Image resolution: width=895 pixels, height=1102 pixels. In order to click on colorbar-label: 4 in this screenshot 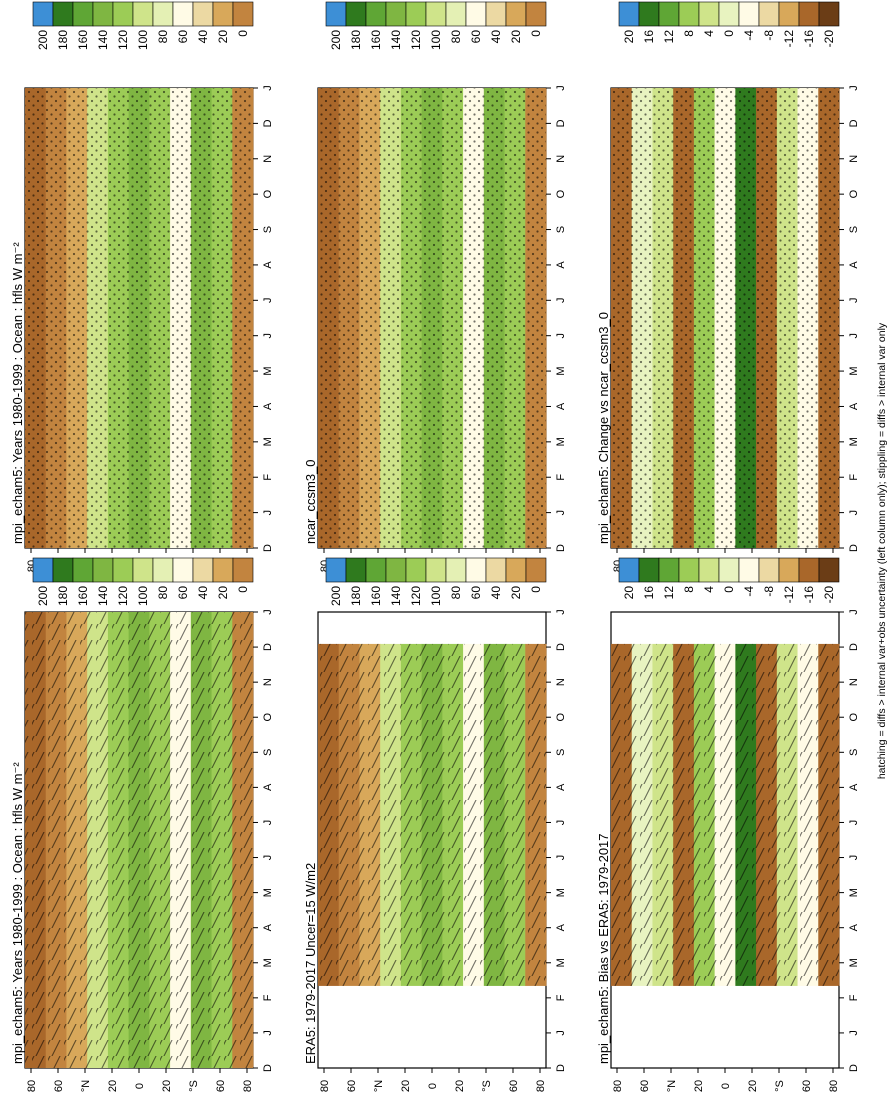, I will do `click(709, 33)`.